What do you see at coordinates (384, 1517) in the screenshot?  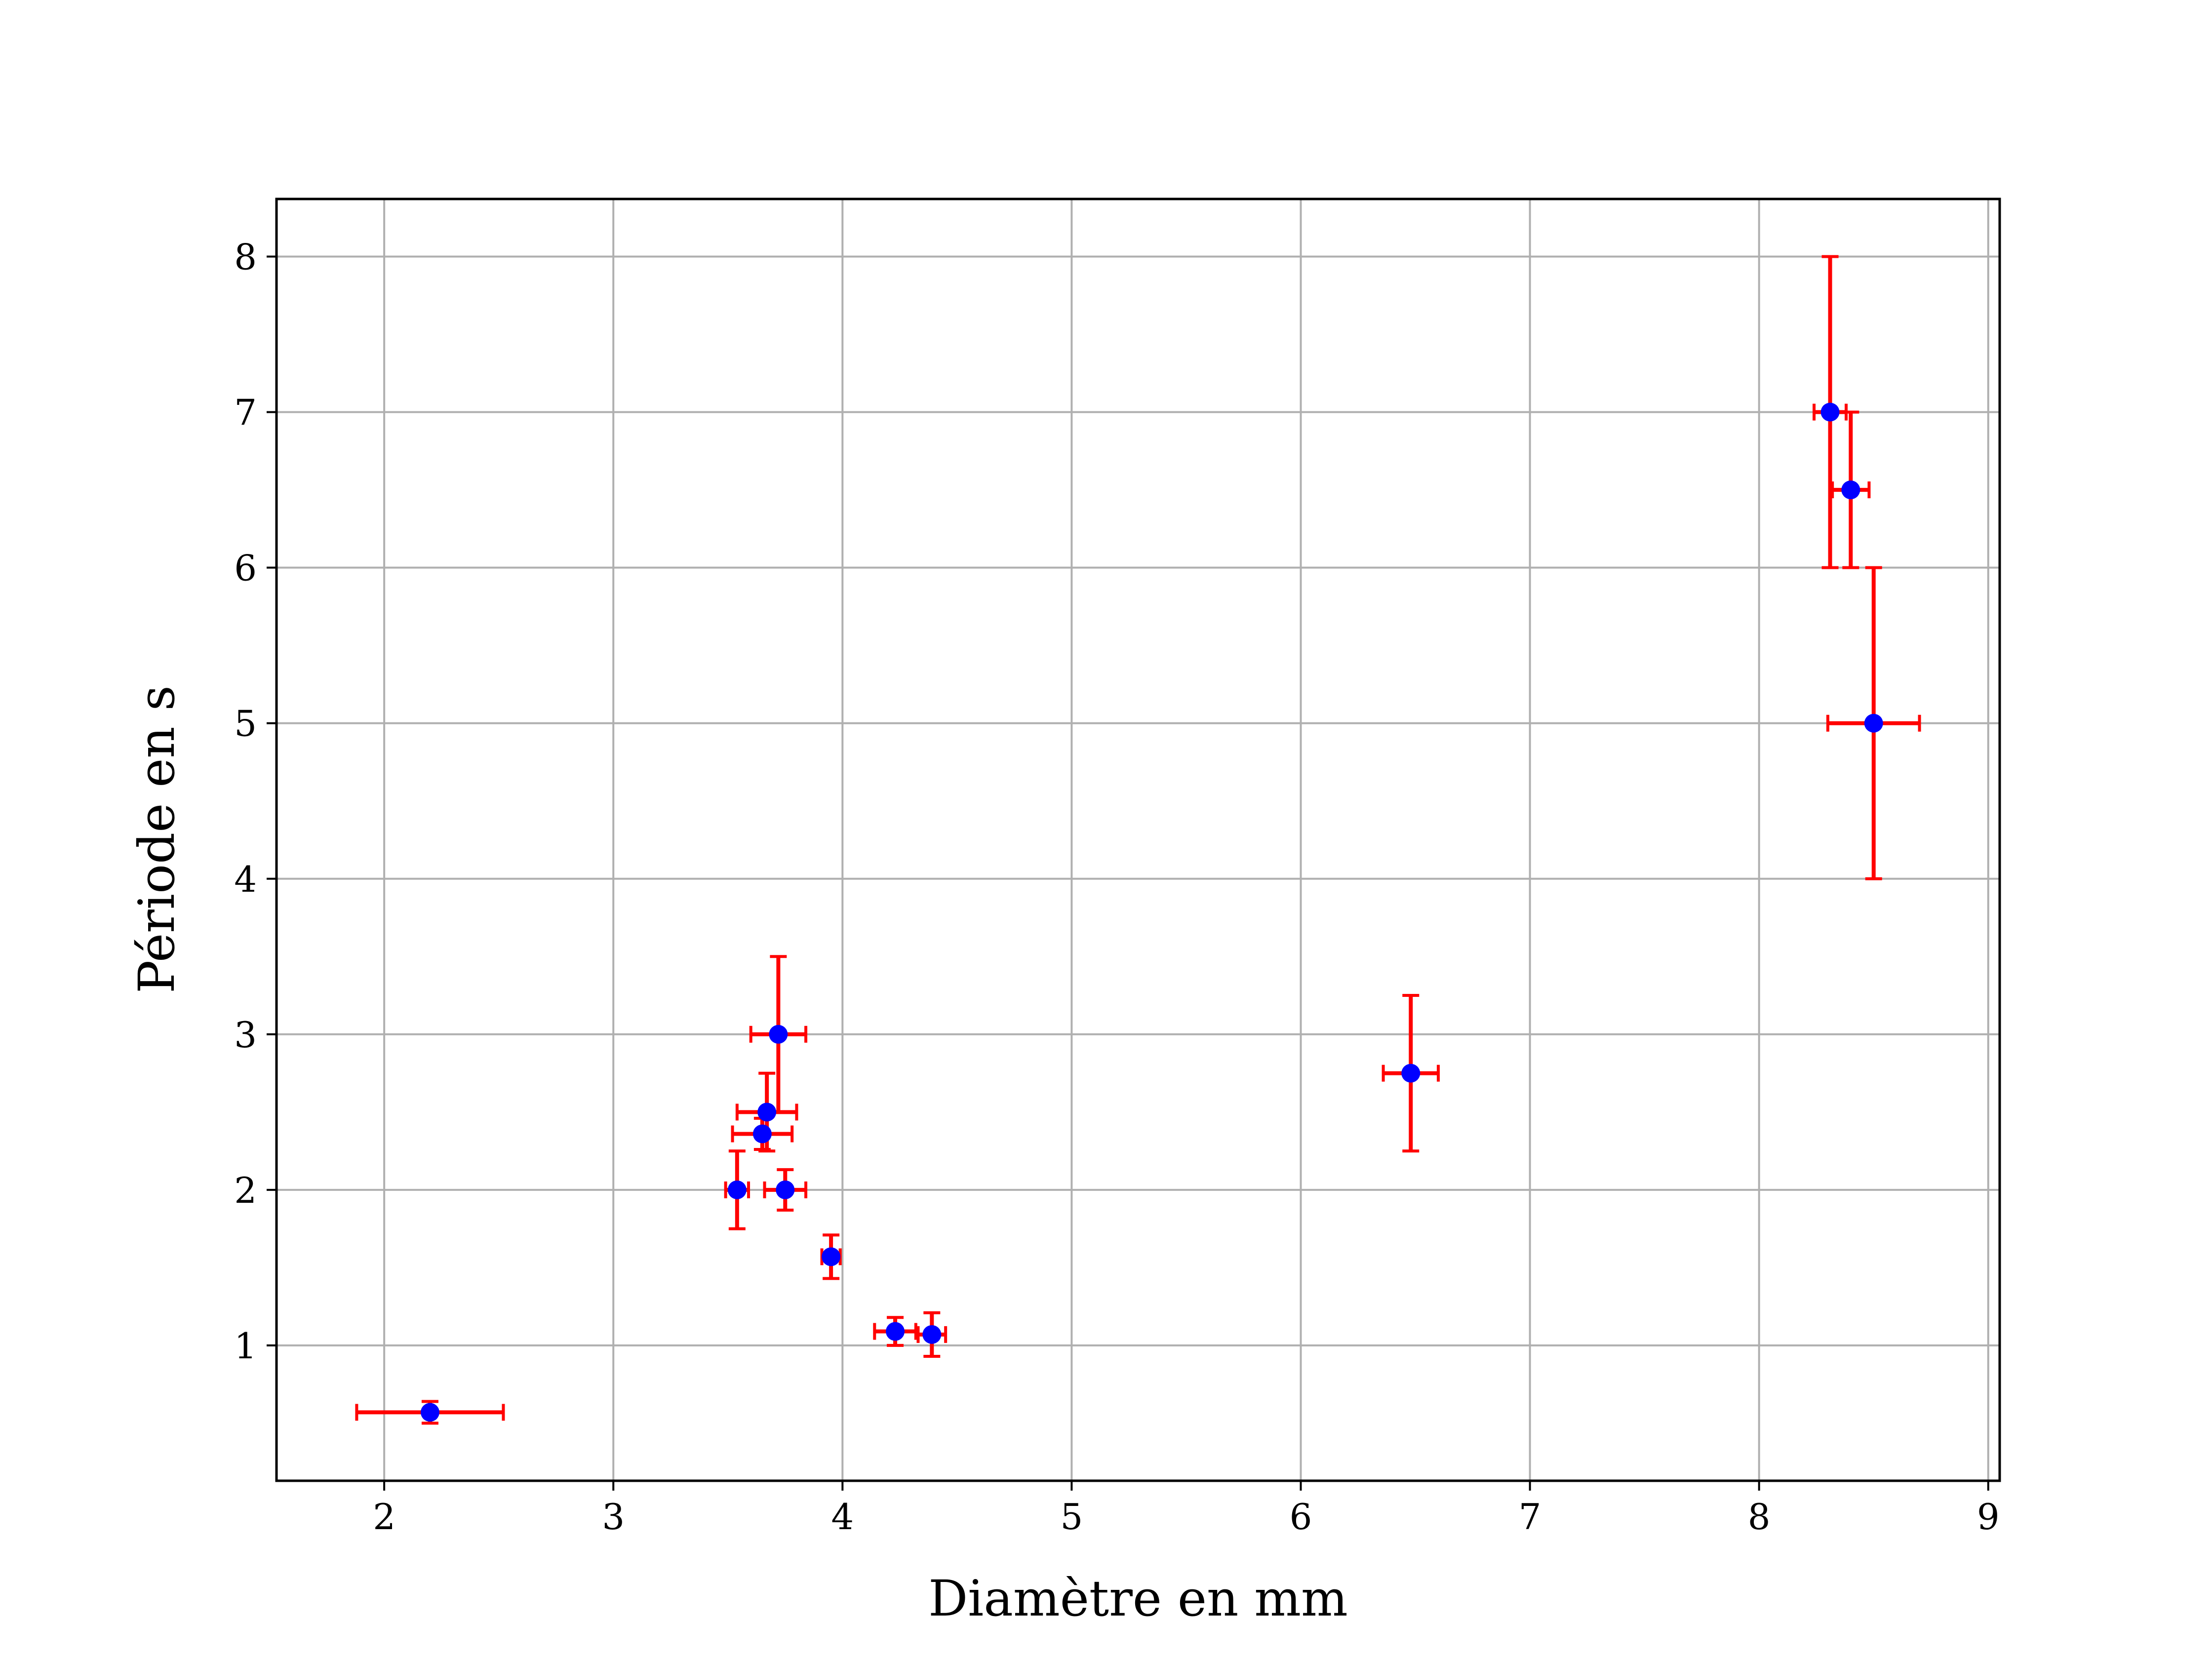 I see `x-tick-label: 2` at bounding box center [384, 1517].